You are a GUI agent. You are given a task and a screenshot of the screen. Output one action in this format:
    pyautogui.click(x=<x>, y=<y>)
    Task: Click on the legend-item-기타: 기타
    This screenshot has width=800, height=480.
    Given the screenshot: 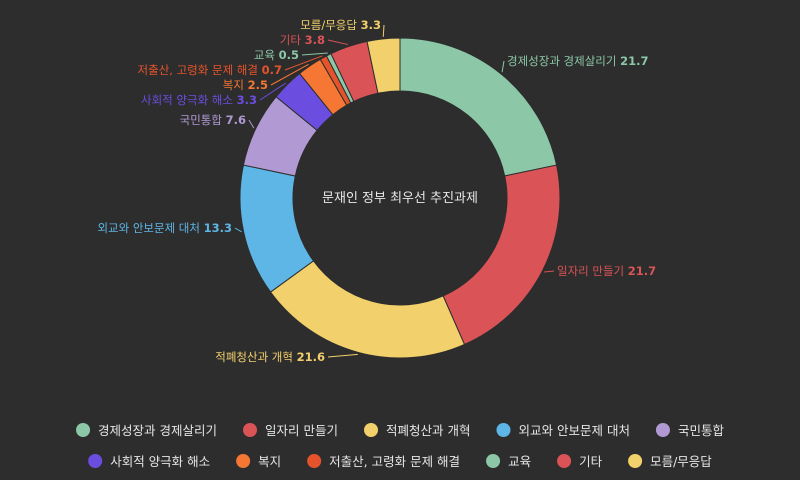 What is the action you would take?
    pyautogui.click(x=580, y=461)
    